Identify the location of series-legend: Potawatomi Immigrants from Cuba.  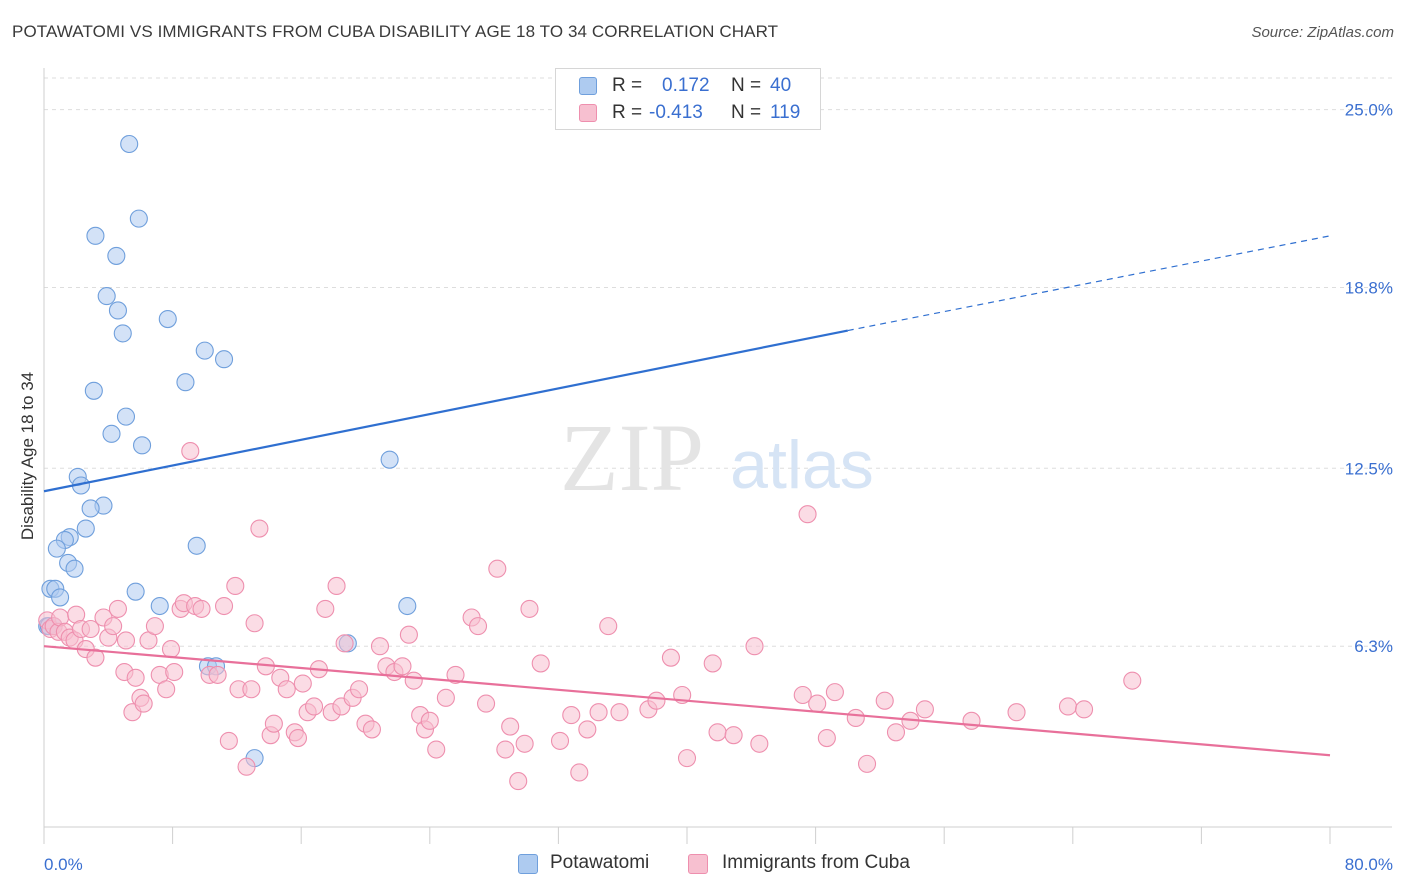
(703, 865).